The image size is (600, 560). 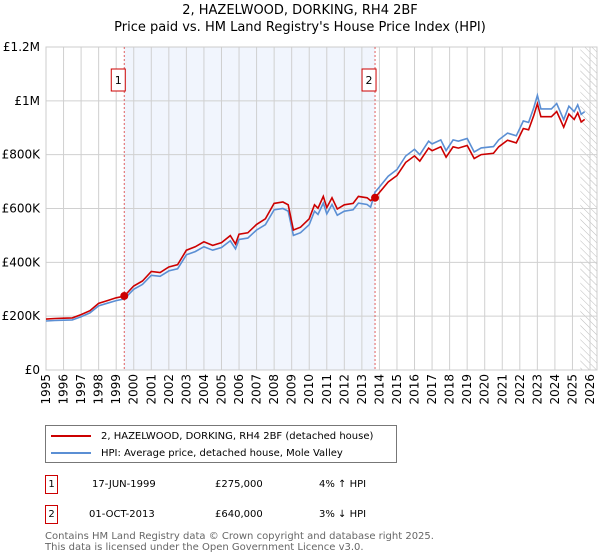 I want to click on x-tick-label: 2016, so click(x=415, y=389).